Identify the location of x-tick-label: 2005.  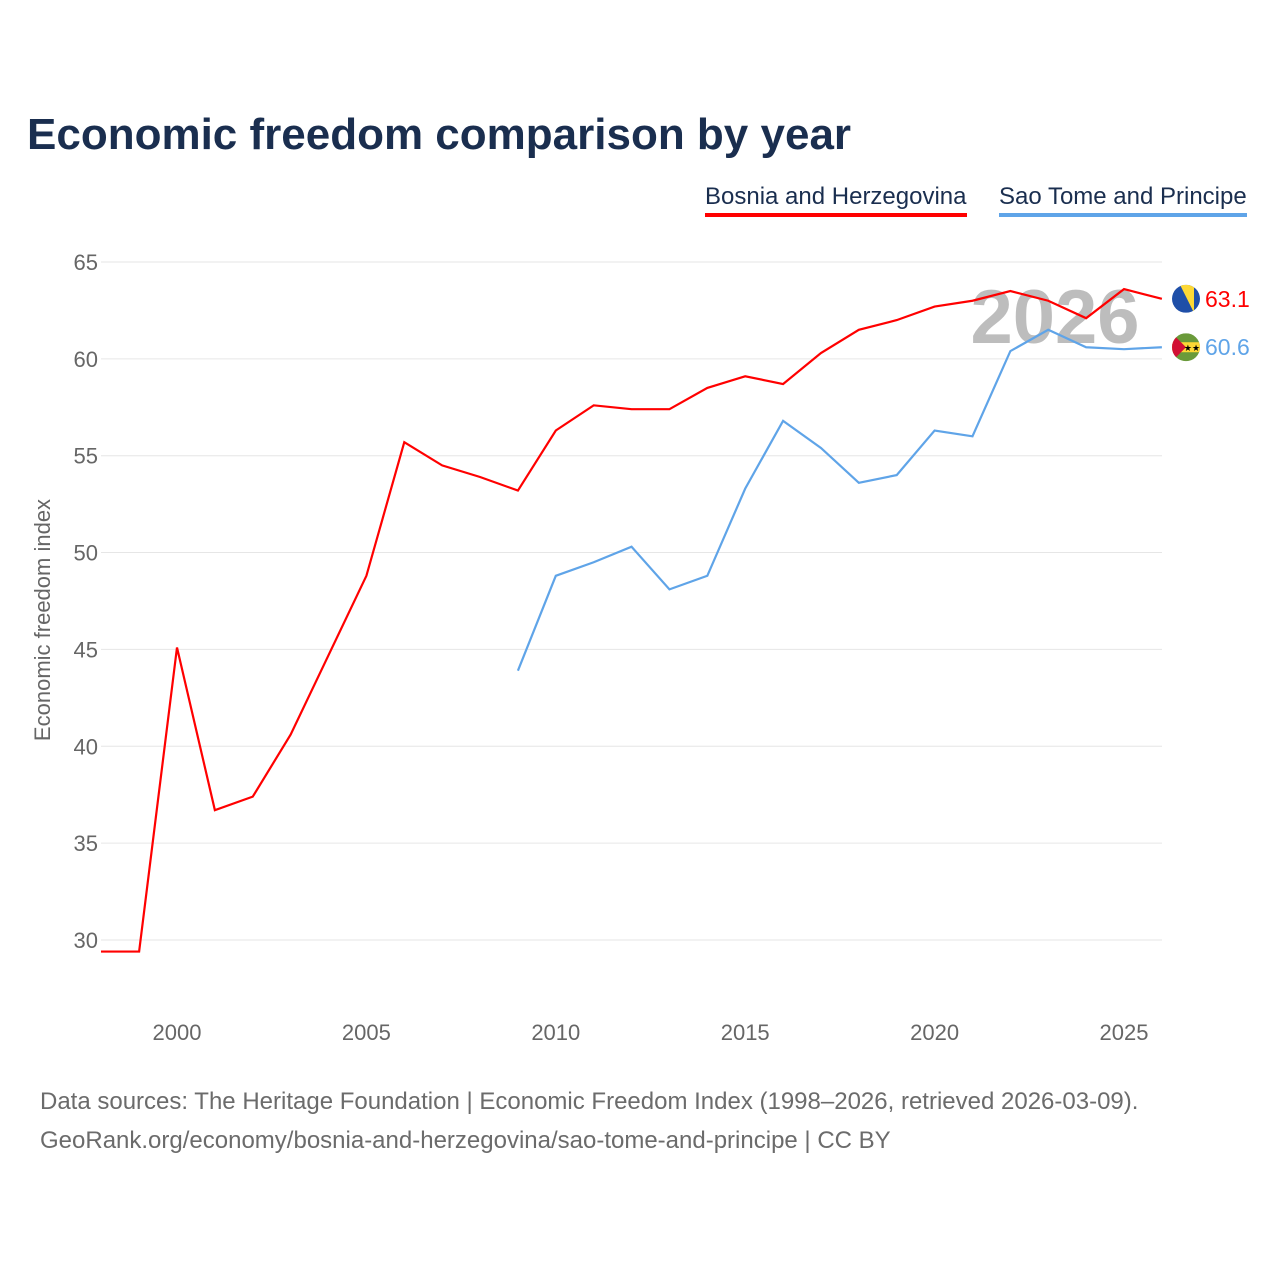
(366, 1032).